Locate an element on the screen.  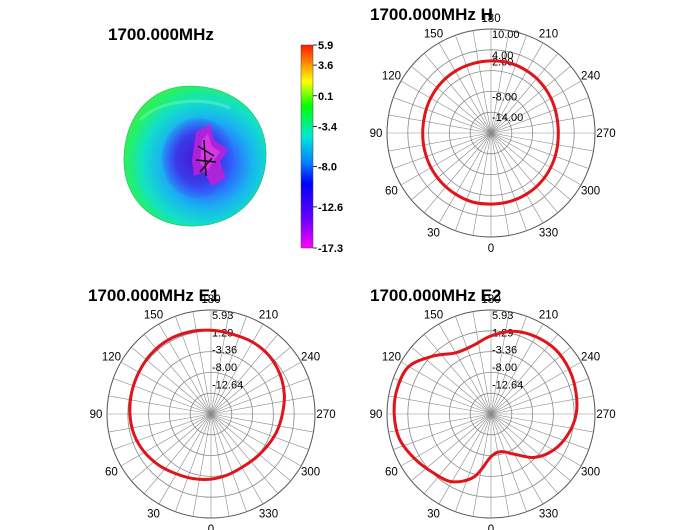
colorbar: 5.9 3.6 0.1 -3.4 -8.0 -12.6 -17.3 is located at coordinates (321, 147).